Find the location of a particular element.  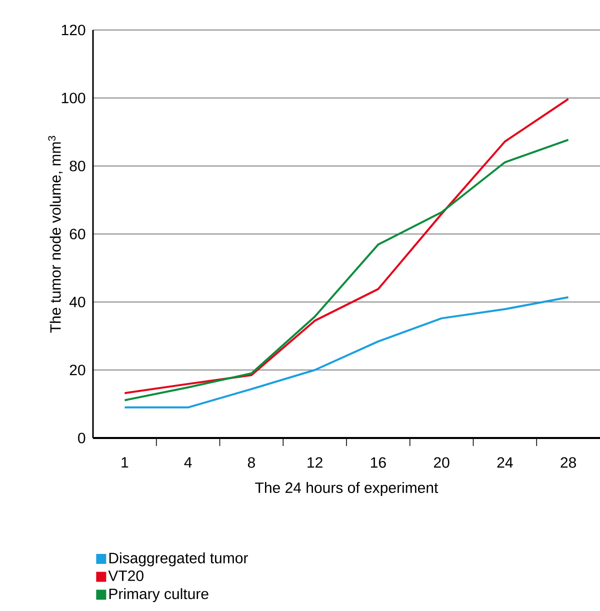

legend-label: Primary culture is located at coordinates (158, 595).